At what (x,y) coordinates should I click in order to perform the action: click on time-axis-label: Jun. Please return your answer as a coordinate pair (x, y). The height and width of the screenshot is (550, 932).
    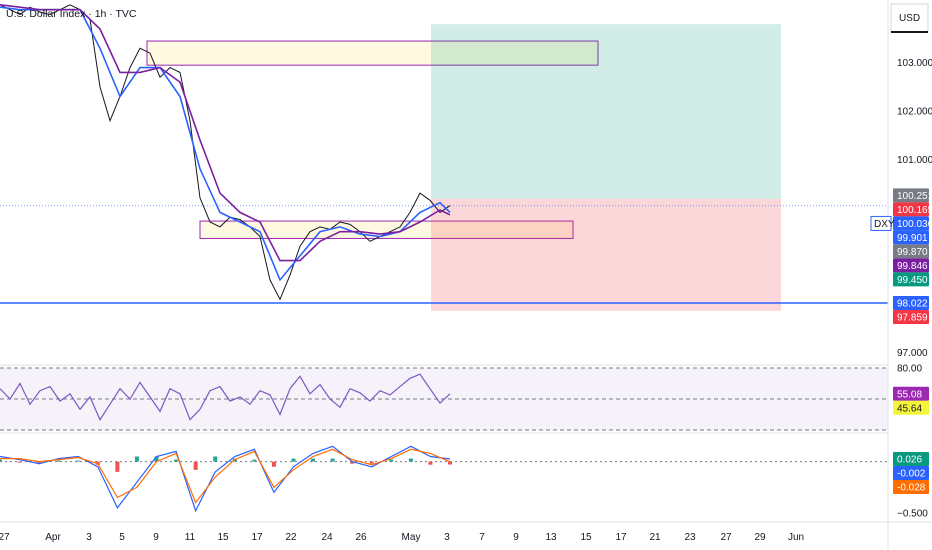
    Looking at the image, I should click on (796, 537).